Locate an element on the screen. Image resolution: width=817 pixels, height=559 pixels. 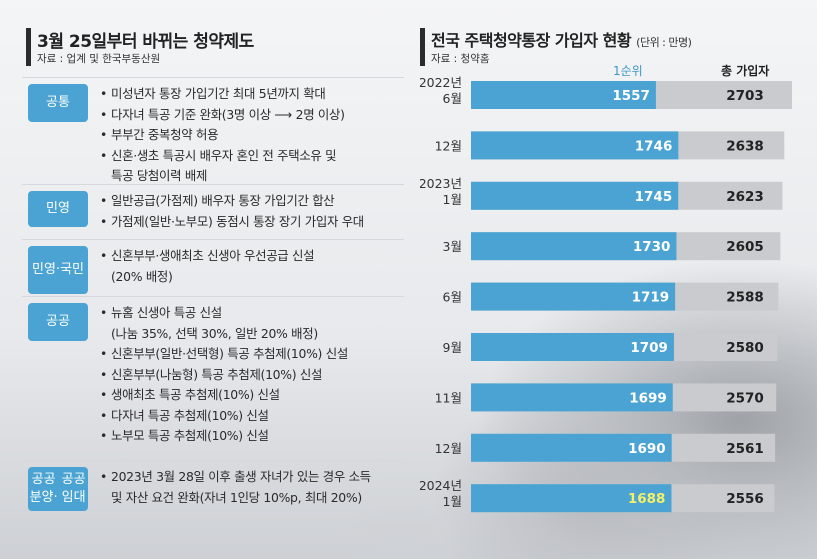
first-priority-value-label: 1690 is located at coordinates (647, 449).